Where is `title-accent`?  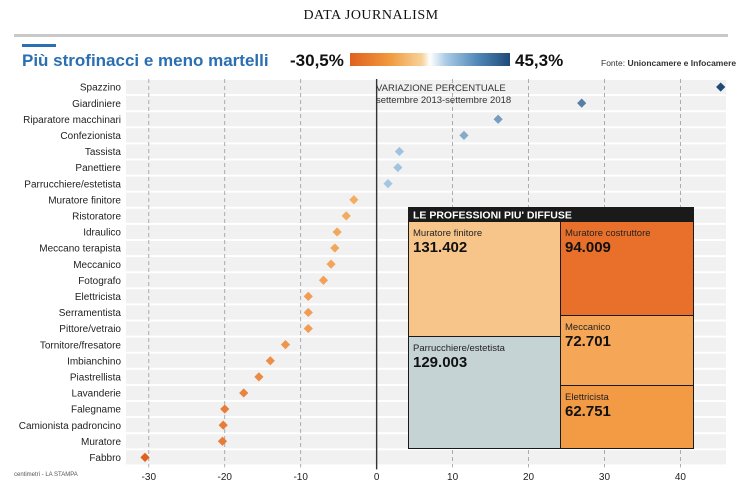
title-accent is located at coordinates (39, 45).